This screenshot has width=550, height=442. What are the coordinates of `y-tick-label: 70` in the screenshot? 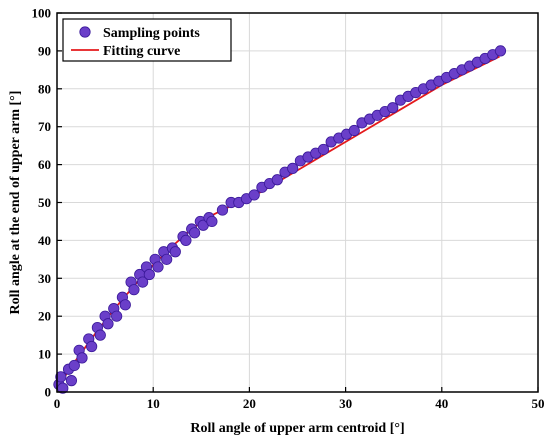 It's located at (44, 126).